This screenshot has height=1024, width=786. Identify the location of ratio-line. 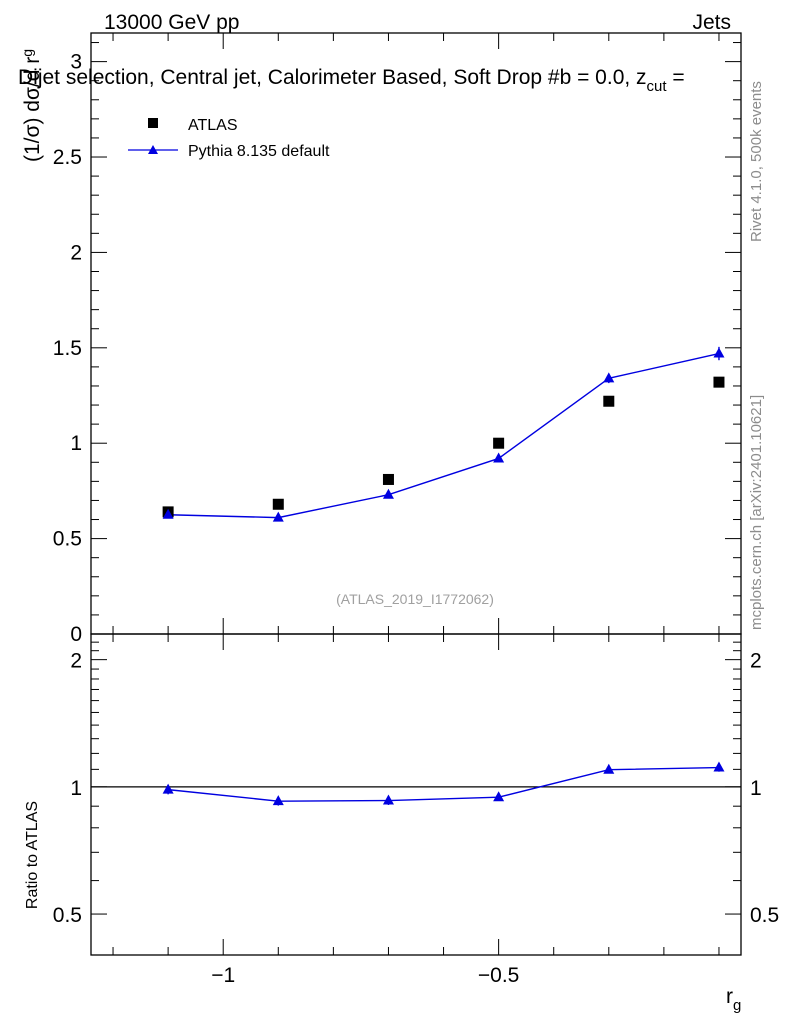
(443, 784).